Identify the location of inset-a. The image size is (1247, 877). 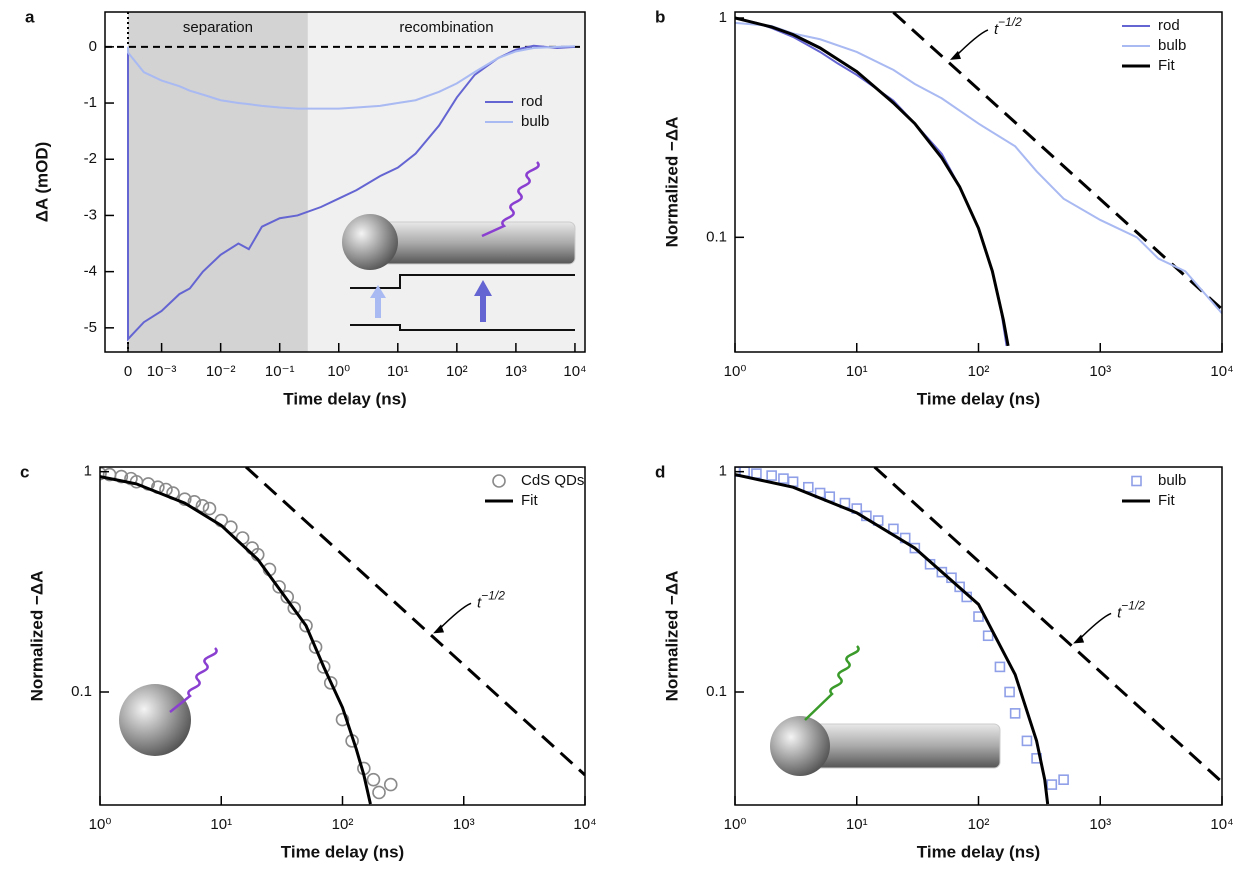
(459, 246).